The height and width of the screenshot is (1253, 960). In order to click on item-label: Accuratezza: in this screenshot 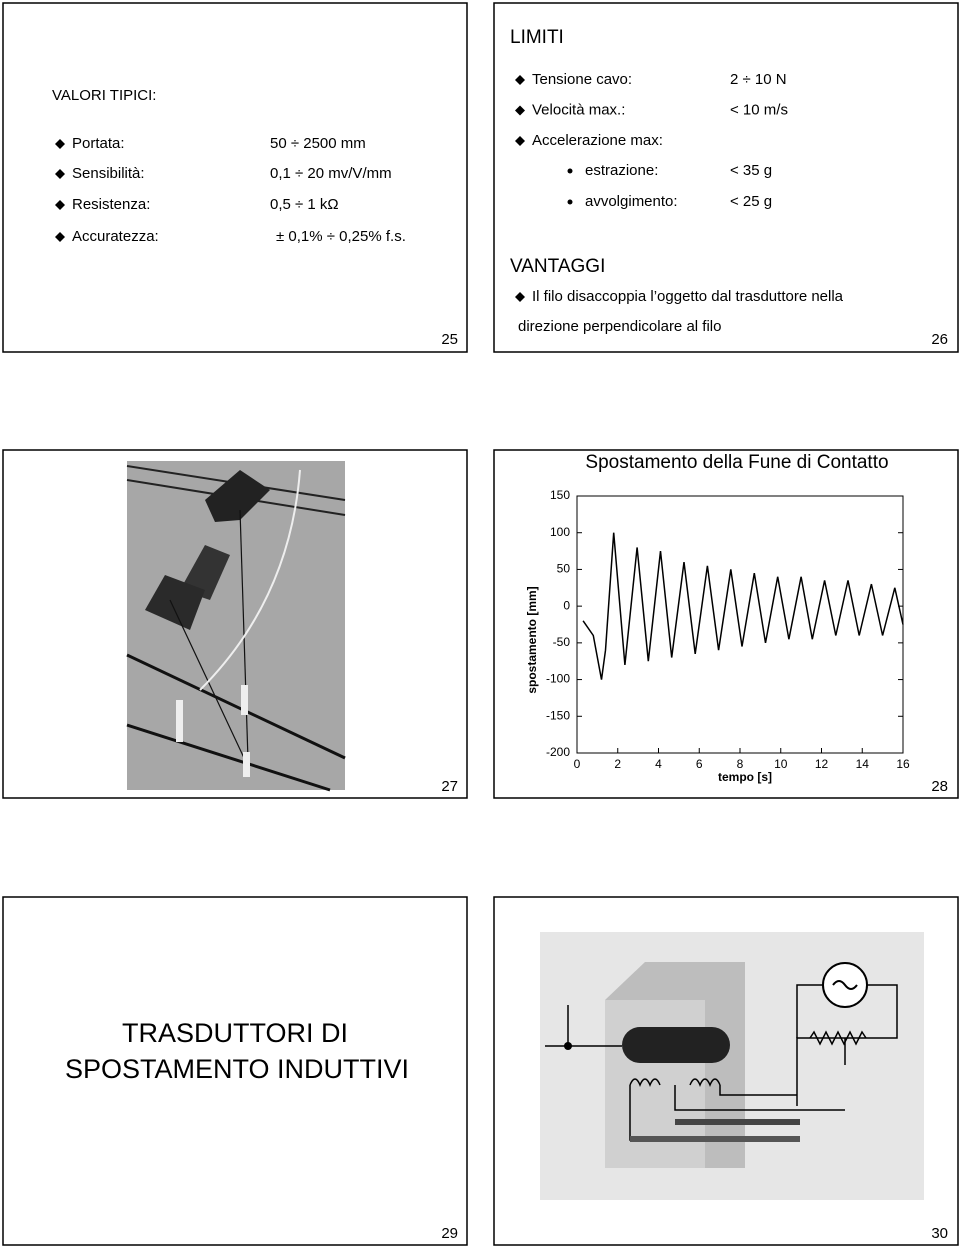, I will do `click(115, 236)`.